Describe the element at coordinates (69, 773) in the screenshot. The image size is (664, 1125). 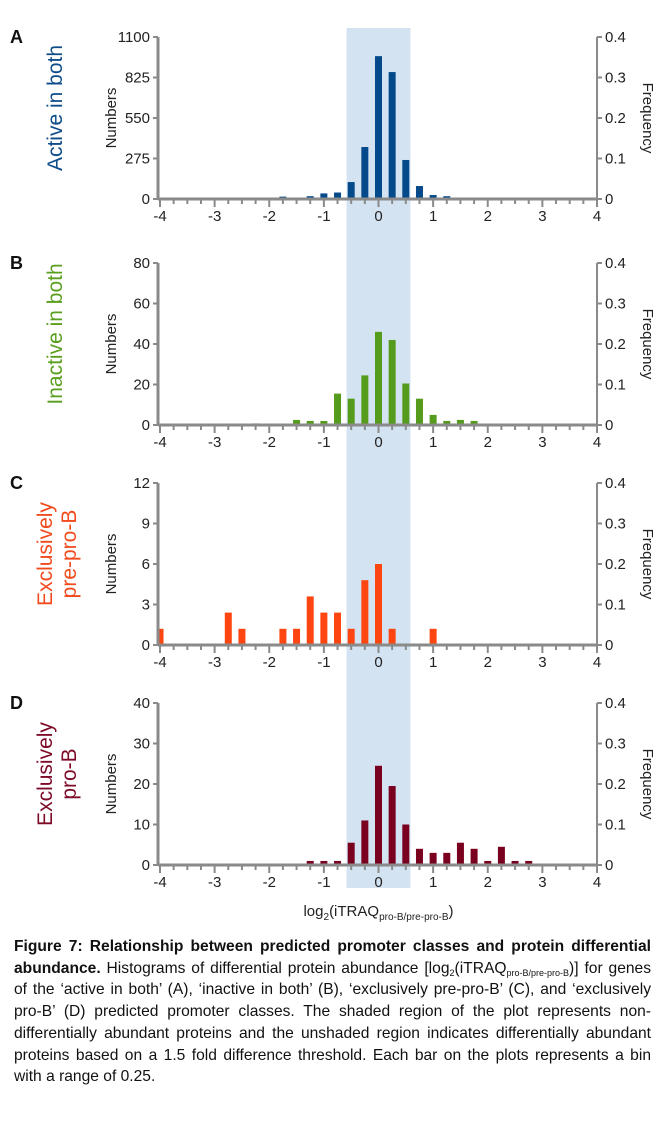
I see `promoter-class-label-line: pro-B` at that location.